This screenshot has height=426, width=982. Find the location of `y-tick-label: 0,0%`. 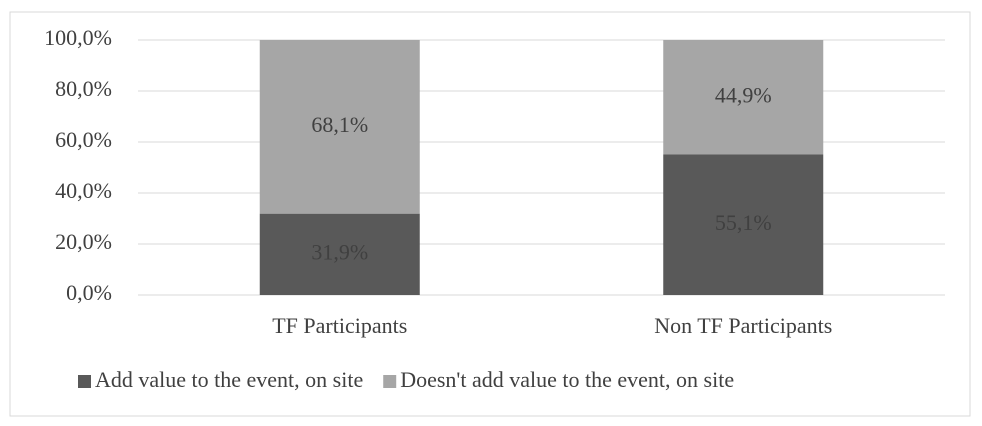

y-tick-label: 0,0% is located at coordinates (89, 292).